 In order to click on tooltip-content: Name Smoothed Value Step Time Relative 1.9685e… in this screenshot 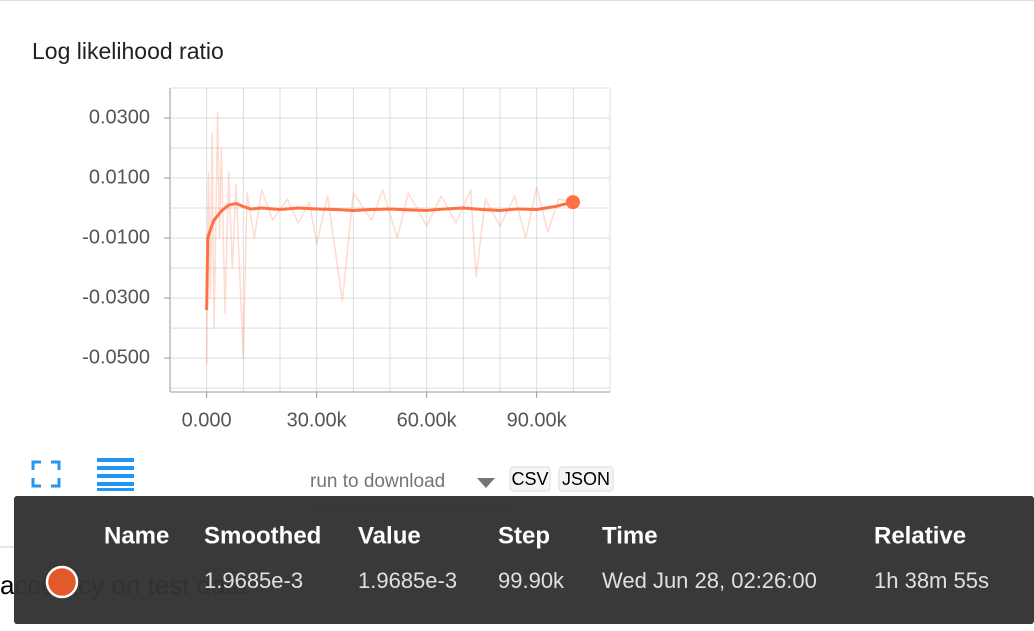, I will do `click(546, 557)`.